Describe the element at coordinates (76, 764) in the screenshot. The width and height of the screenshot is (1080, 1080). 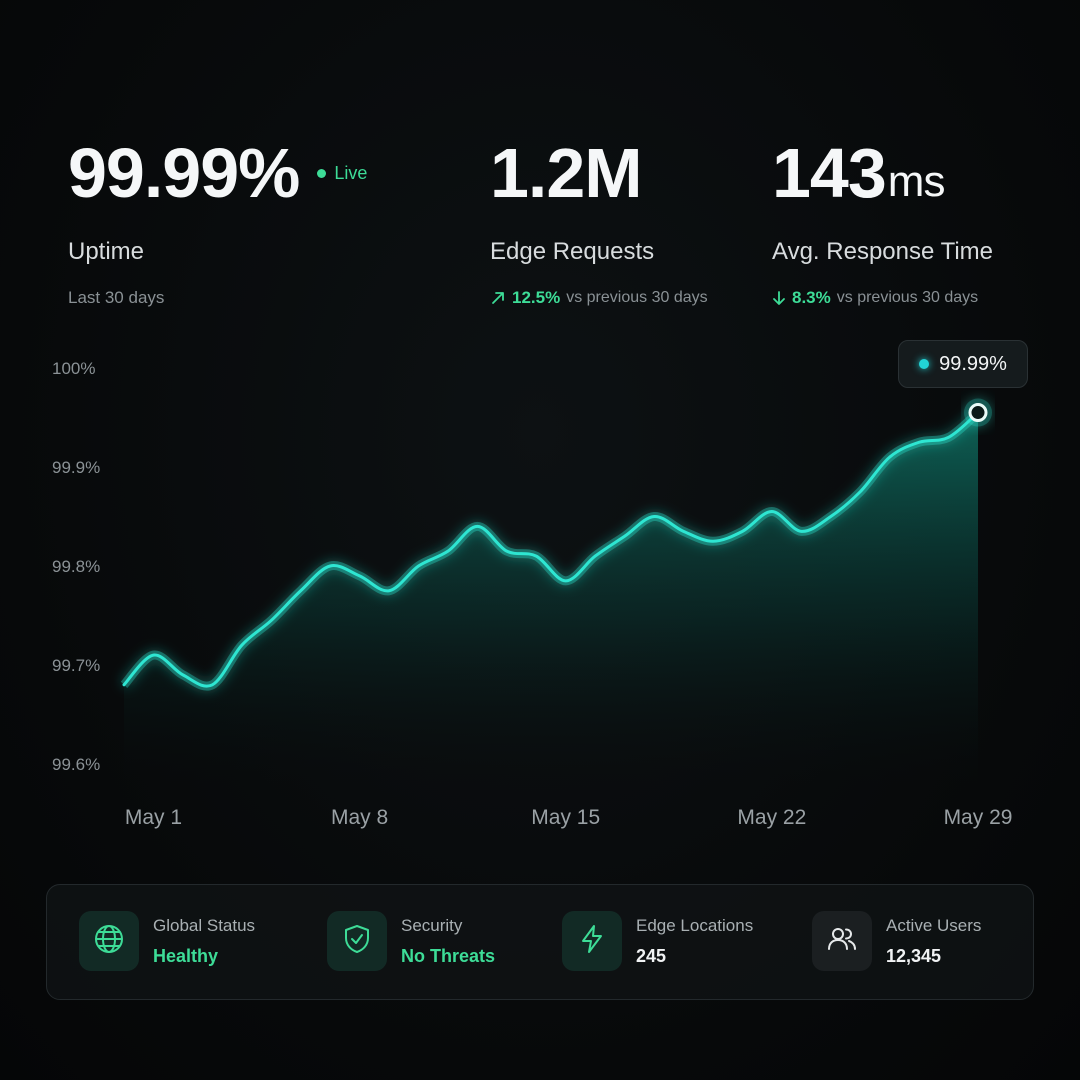
I see `y-tick-label: 99.6%` at that location.